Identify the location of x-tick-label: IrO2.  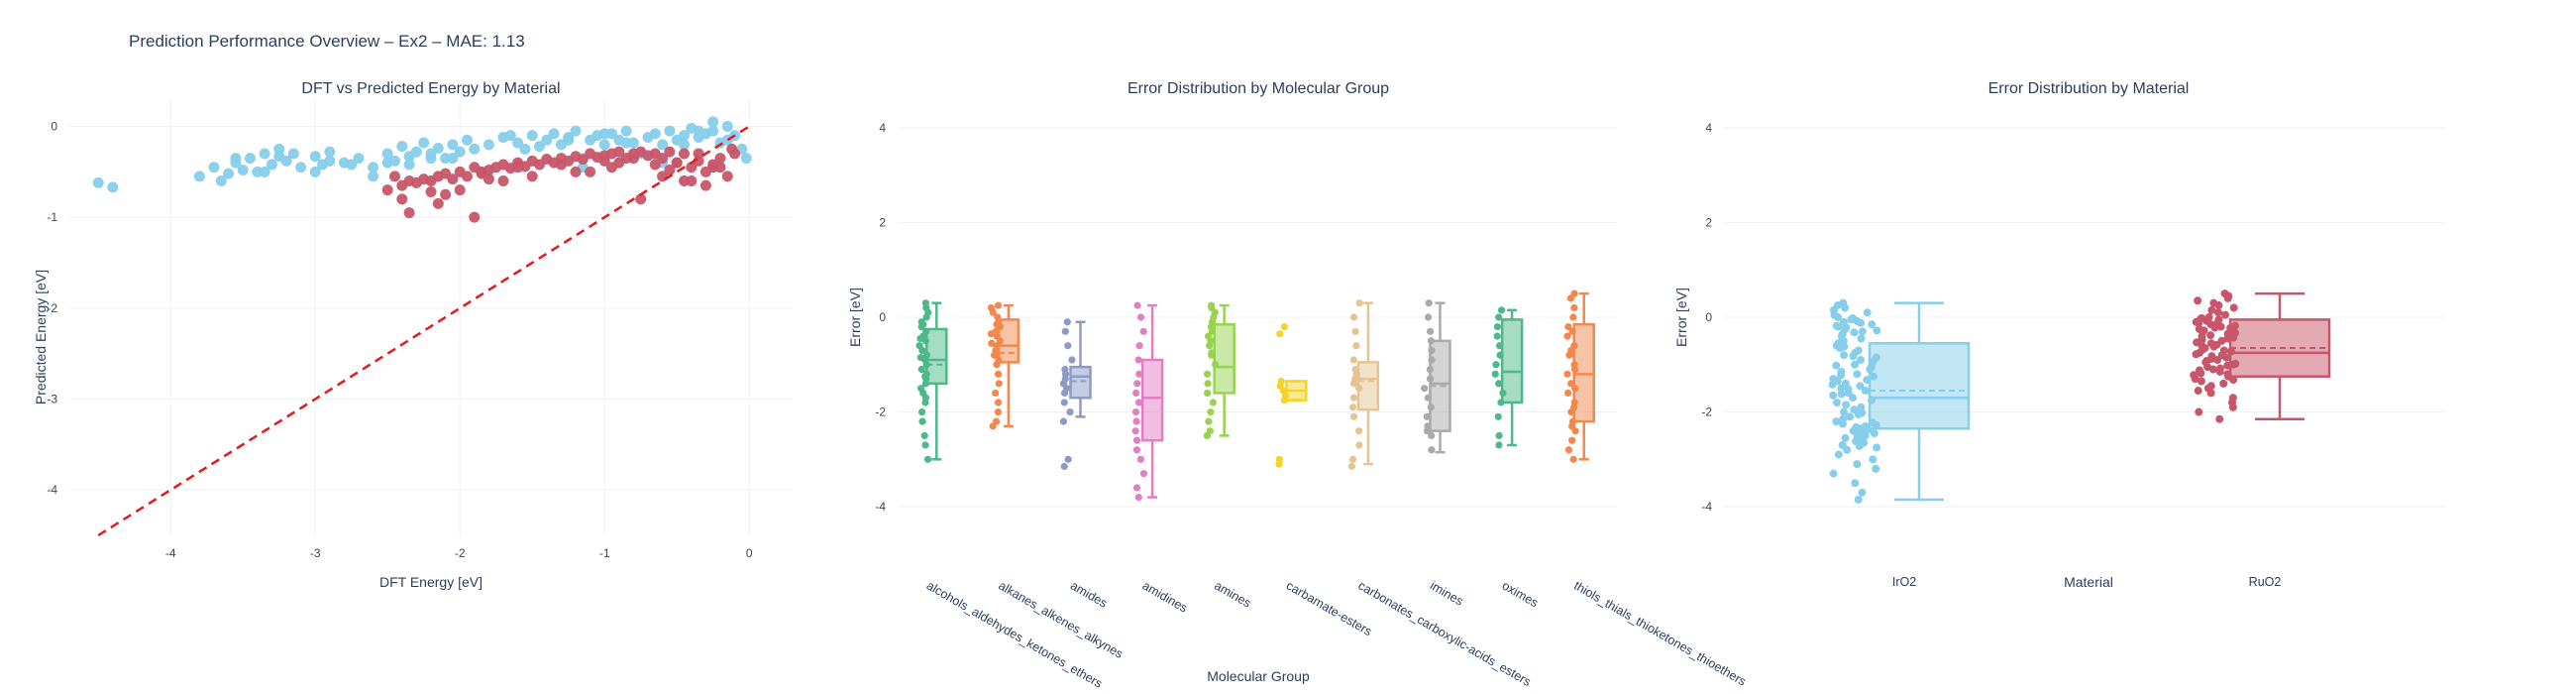
(1904, 582).